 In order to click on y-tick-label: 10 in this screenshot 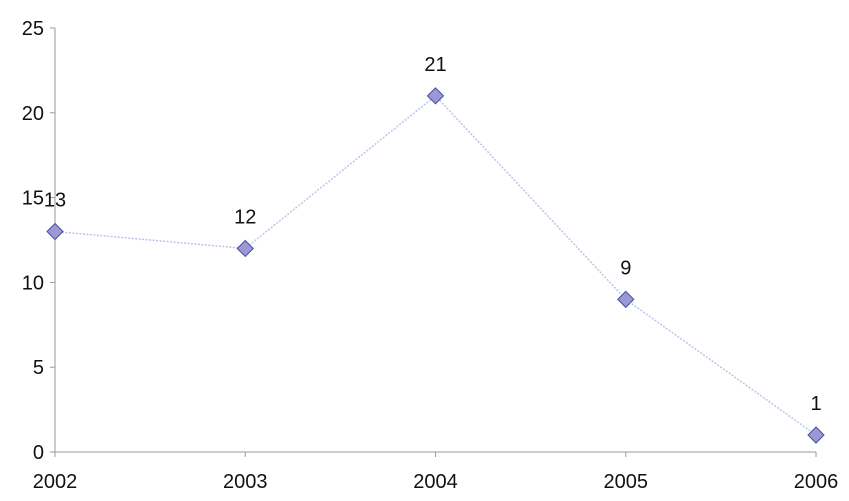, I will do `click(33, 283)`.